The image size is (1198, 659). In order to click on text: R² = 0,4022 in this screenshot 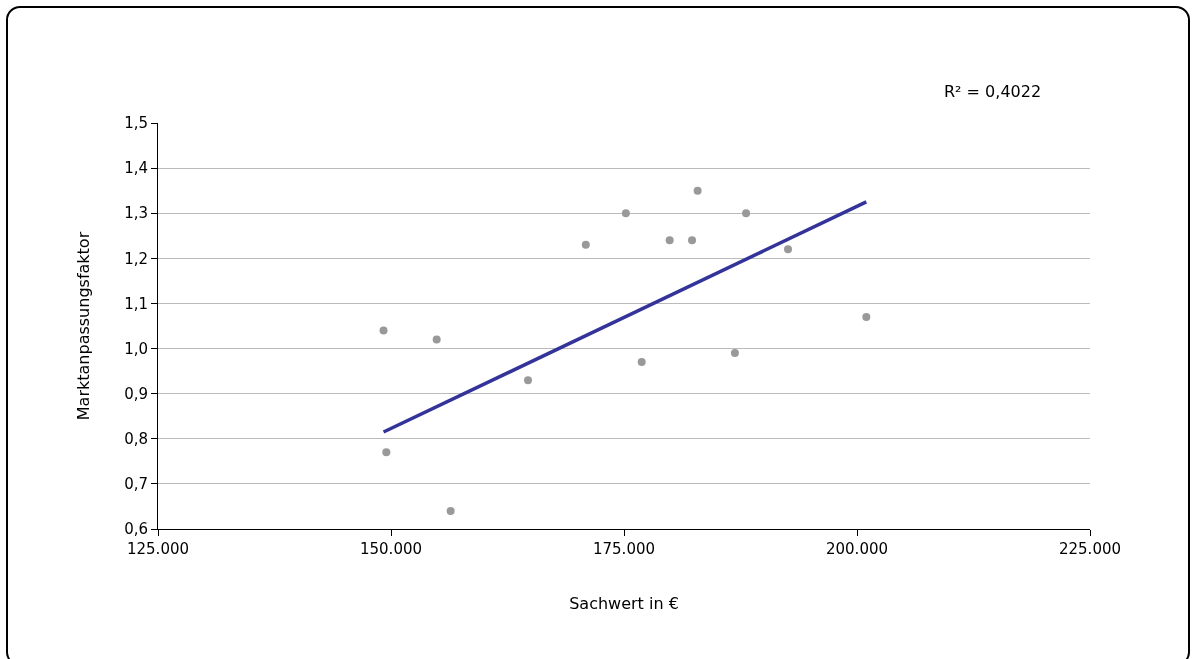, I will do `click(993, 91)`.